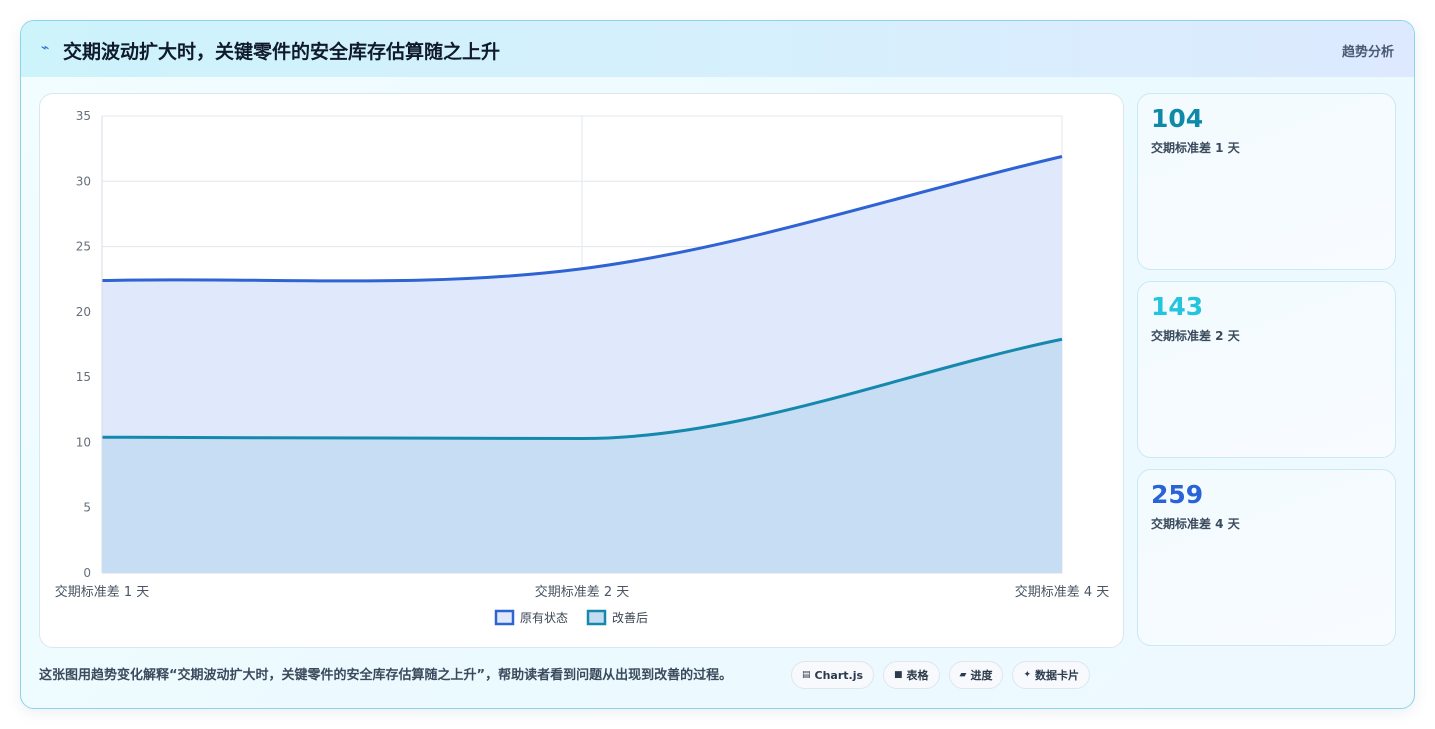  Describe the element at coordinates (1266, 181) in the screenshot. I see `stat-card-1: 104 交期标准差 1 天` at that location.